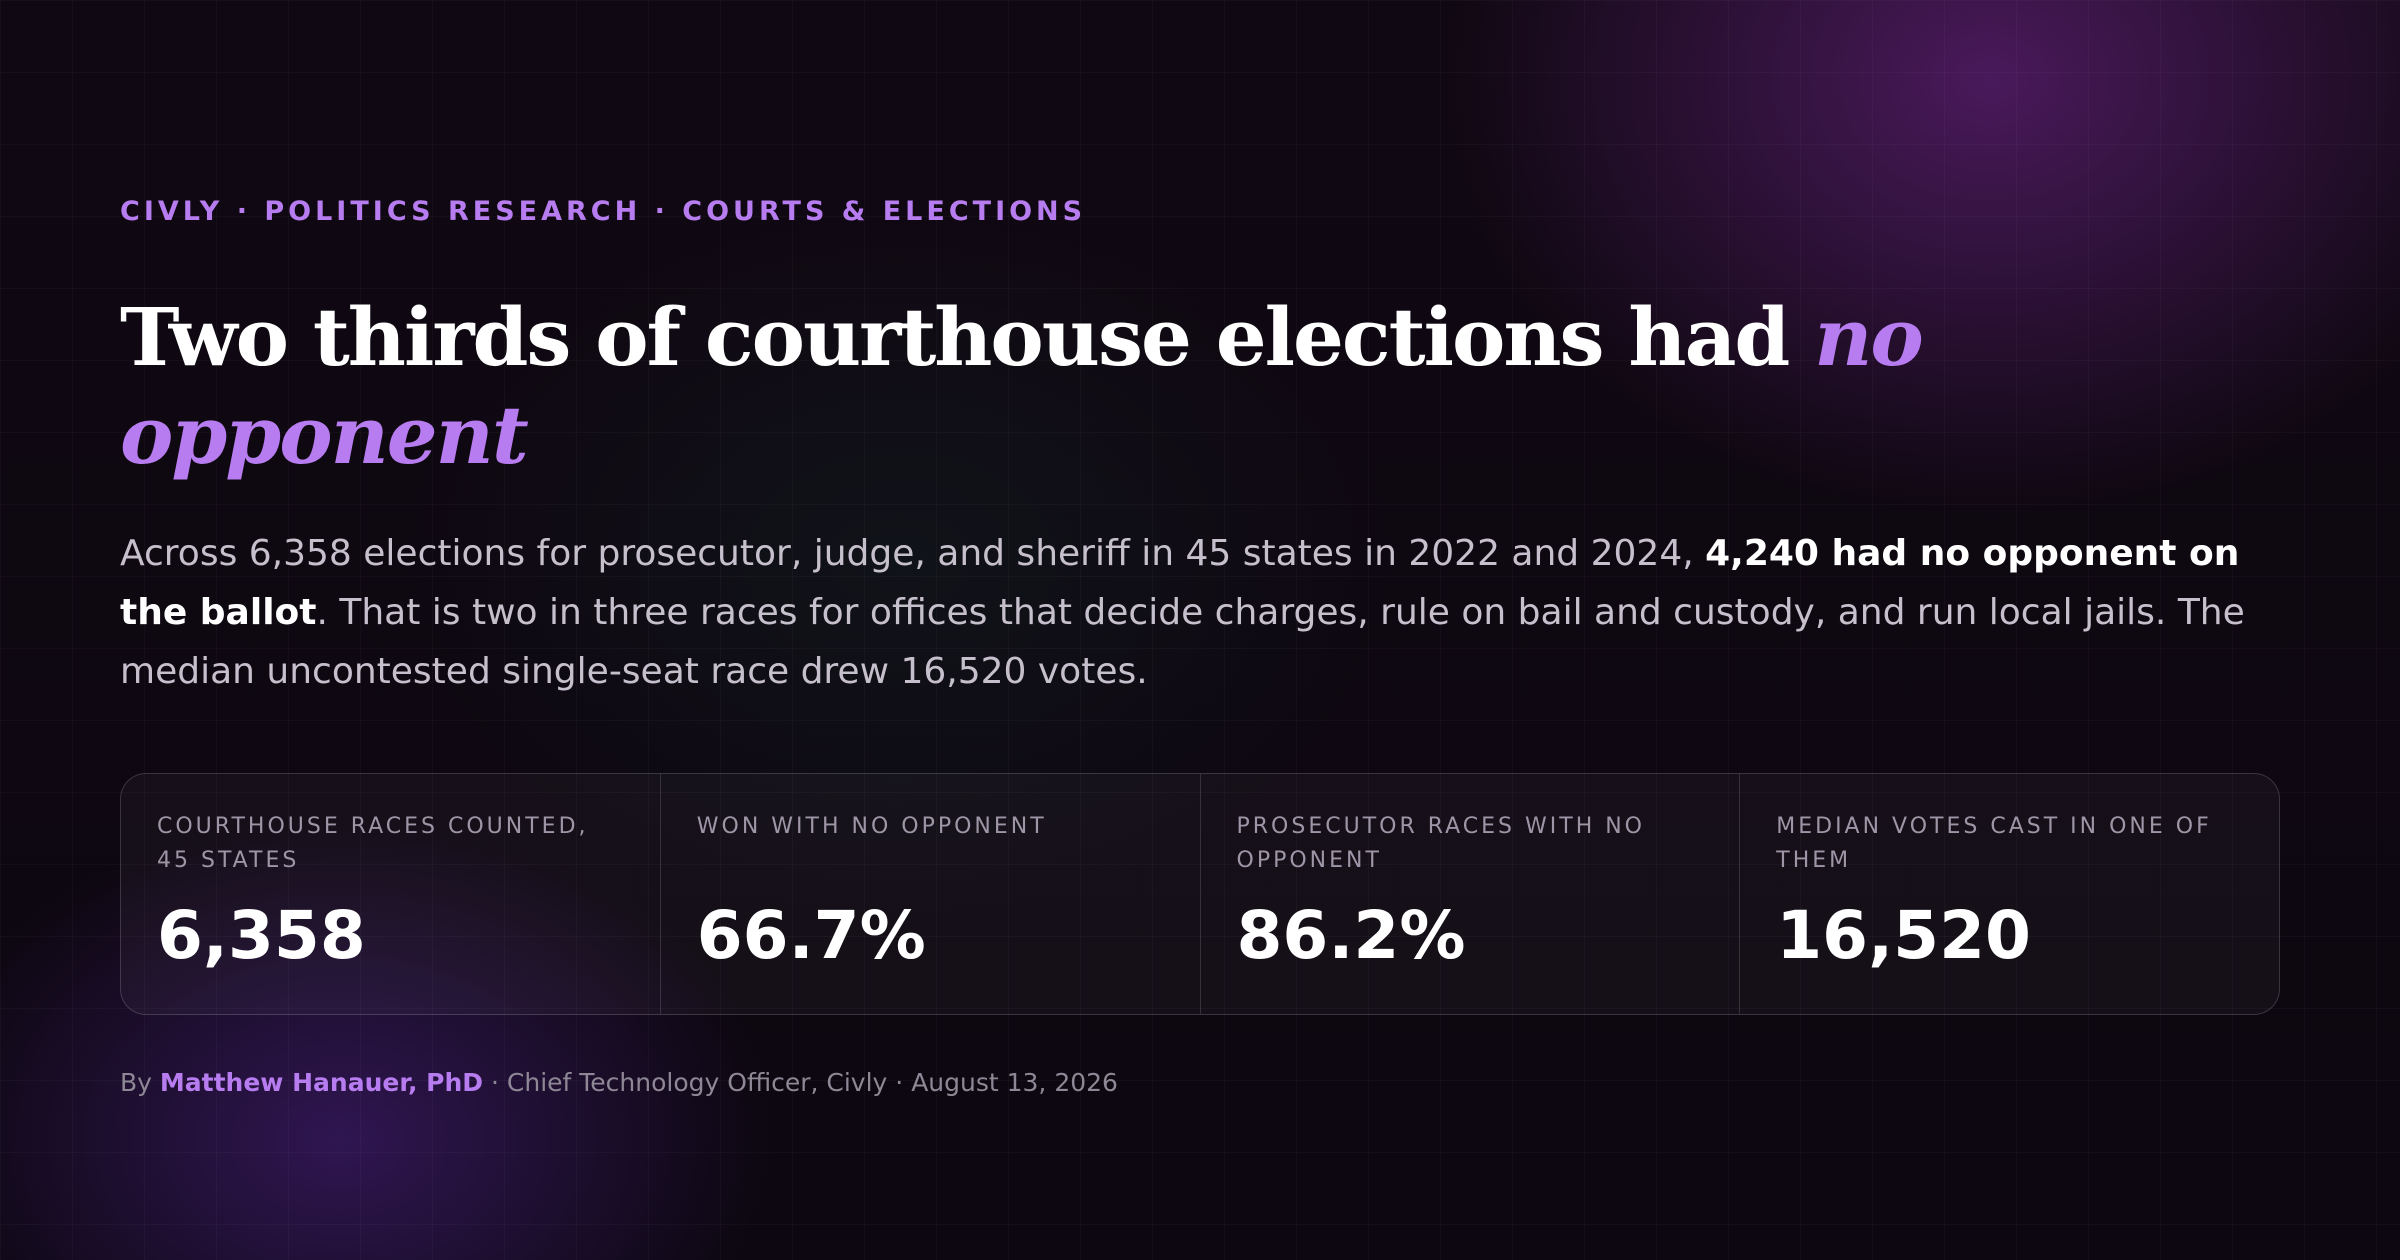 Image resolution: width=2400 pixels, height=1260 pixels. What do you see at coordinates (373, 843) in the screenshot?
I see `stat-label: COURTHOUSE RACES COUNTED, 45 STATES` at bounding box center [373, 843].